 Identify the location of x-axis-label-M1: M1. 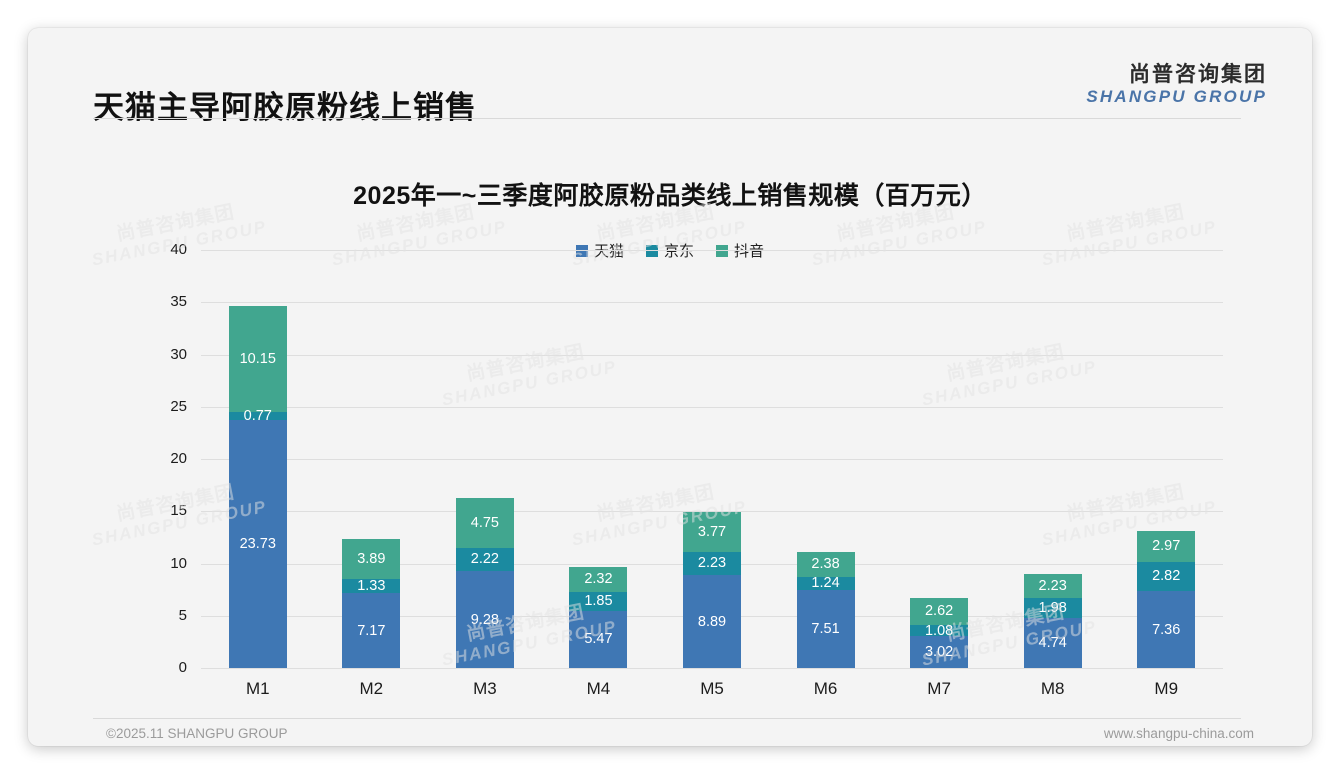
(257, 688).